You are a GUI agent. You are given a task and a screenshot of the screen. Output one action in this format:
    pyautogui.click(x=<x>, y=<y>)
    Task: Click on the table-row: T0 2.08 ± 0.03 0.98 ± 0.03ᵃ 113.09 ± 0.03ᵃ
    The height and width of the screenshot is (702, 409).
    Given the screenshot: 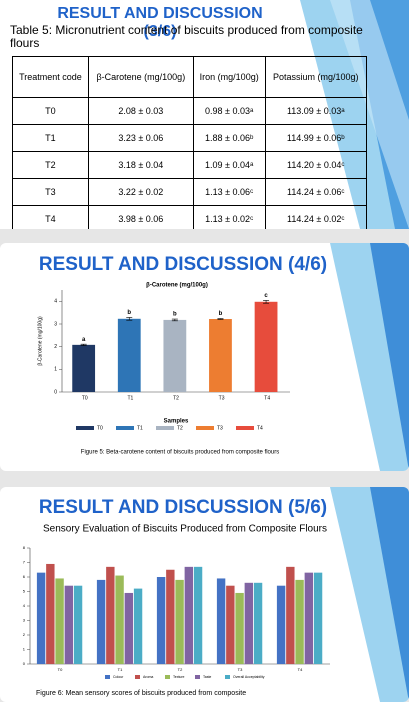 What is the action you would take?
    pyautogui.click(x=190, y=111)
    